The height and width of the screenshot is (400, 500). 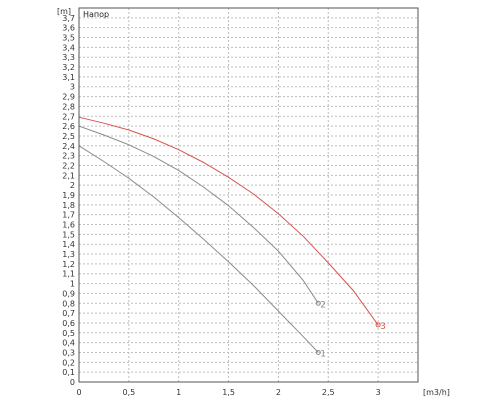 What do you see at coordinates (64, 11) in the screenshot?
I see `y-axis-unit: [m]` at bounding box center [64, 11].